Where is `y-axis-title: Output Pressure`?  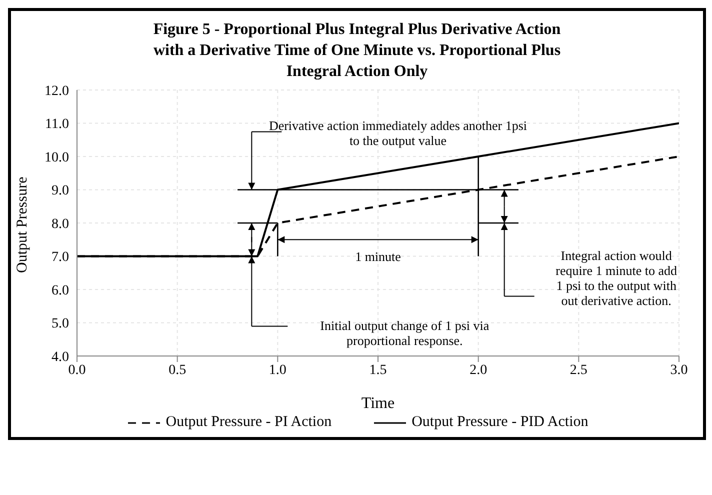 y-axis-title: Output Pressure is located at coordinates (22, 224).